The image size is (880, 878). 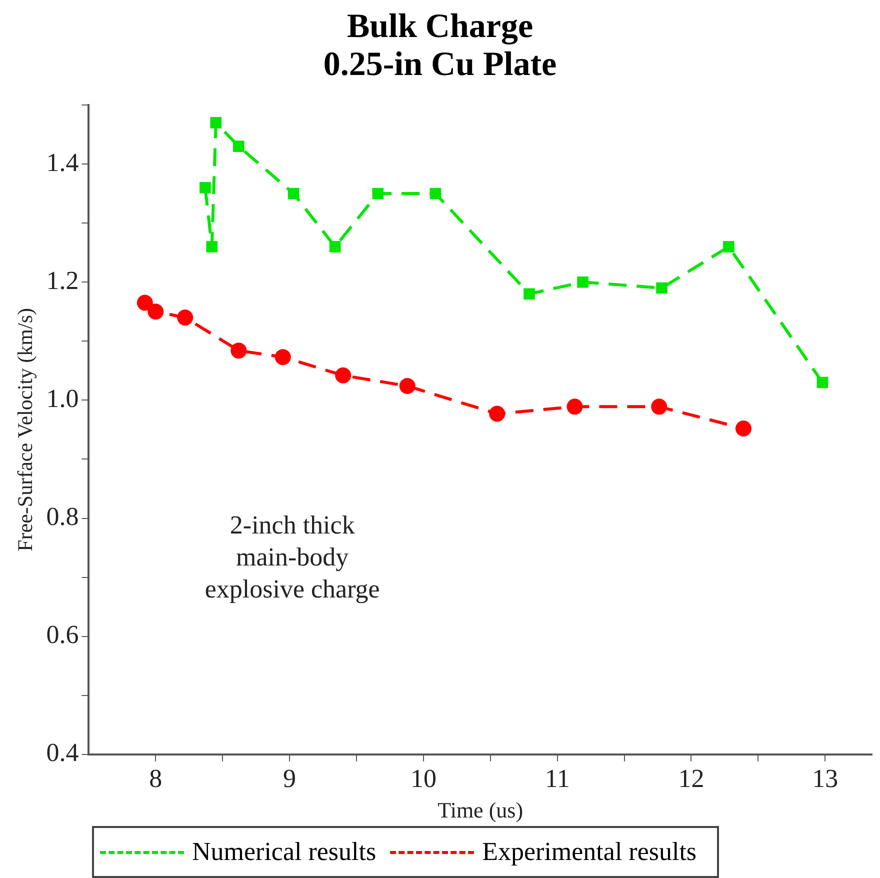 What do you see at coordinates (481, 810) in the screenshot?
I see `x-axis-title: Time (us)` at bounding box center [481, 810].